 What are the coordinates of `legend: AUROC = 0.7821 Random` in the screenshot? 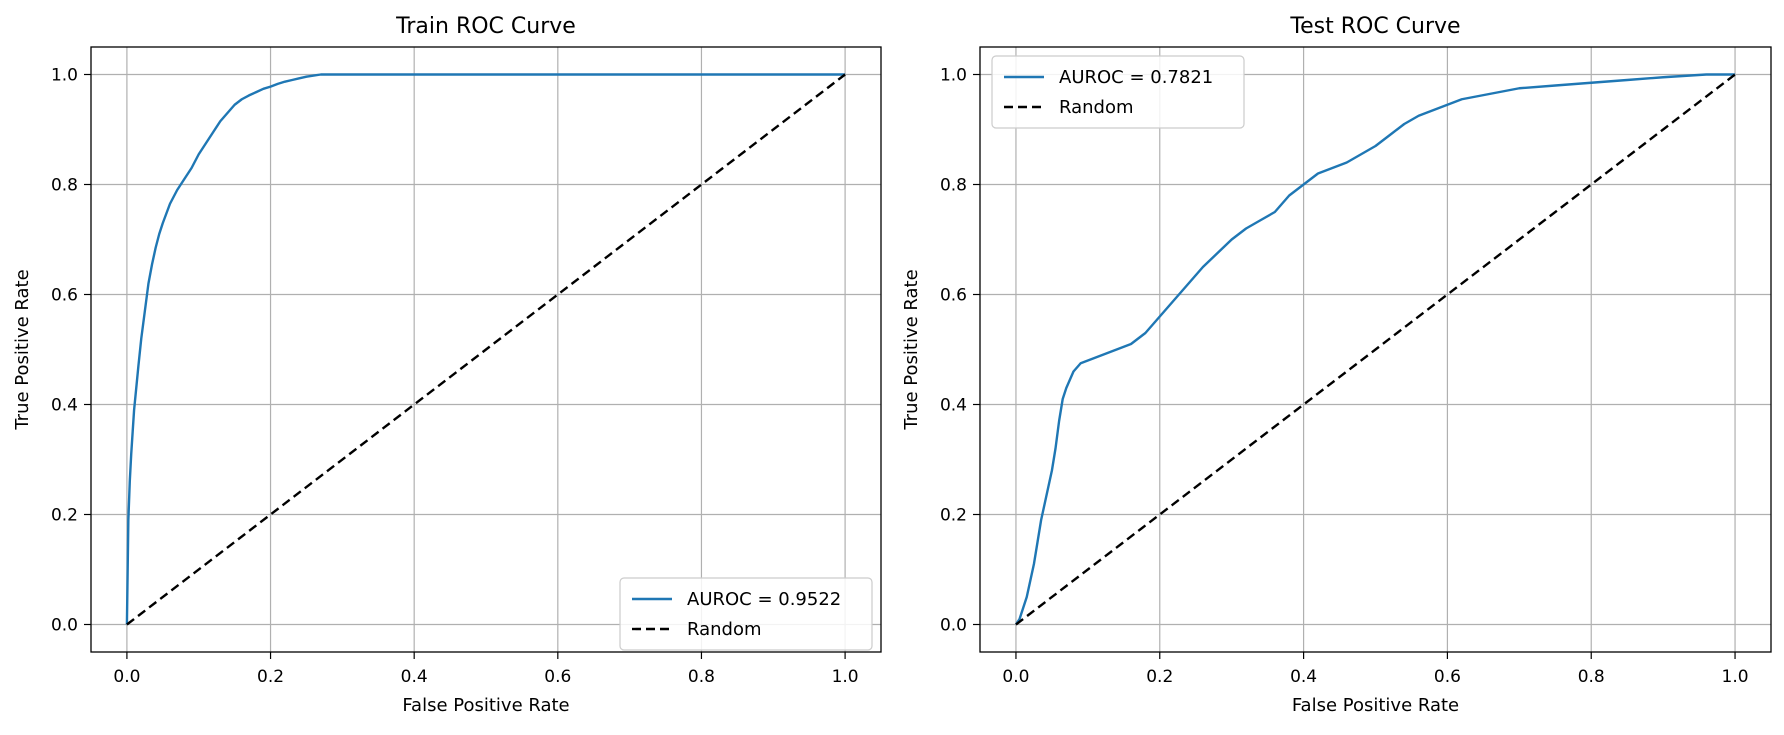 It's located at (1118, 92).